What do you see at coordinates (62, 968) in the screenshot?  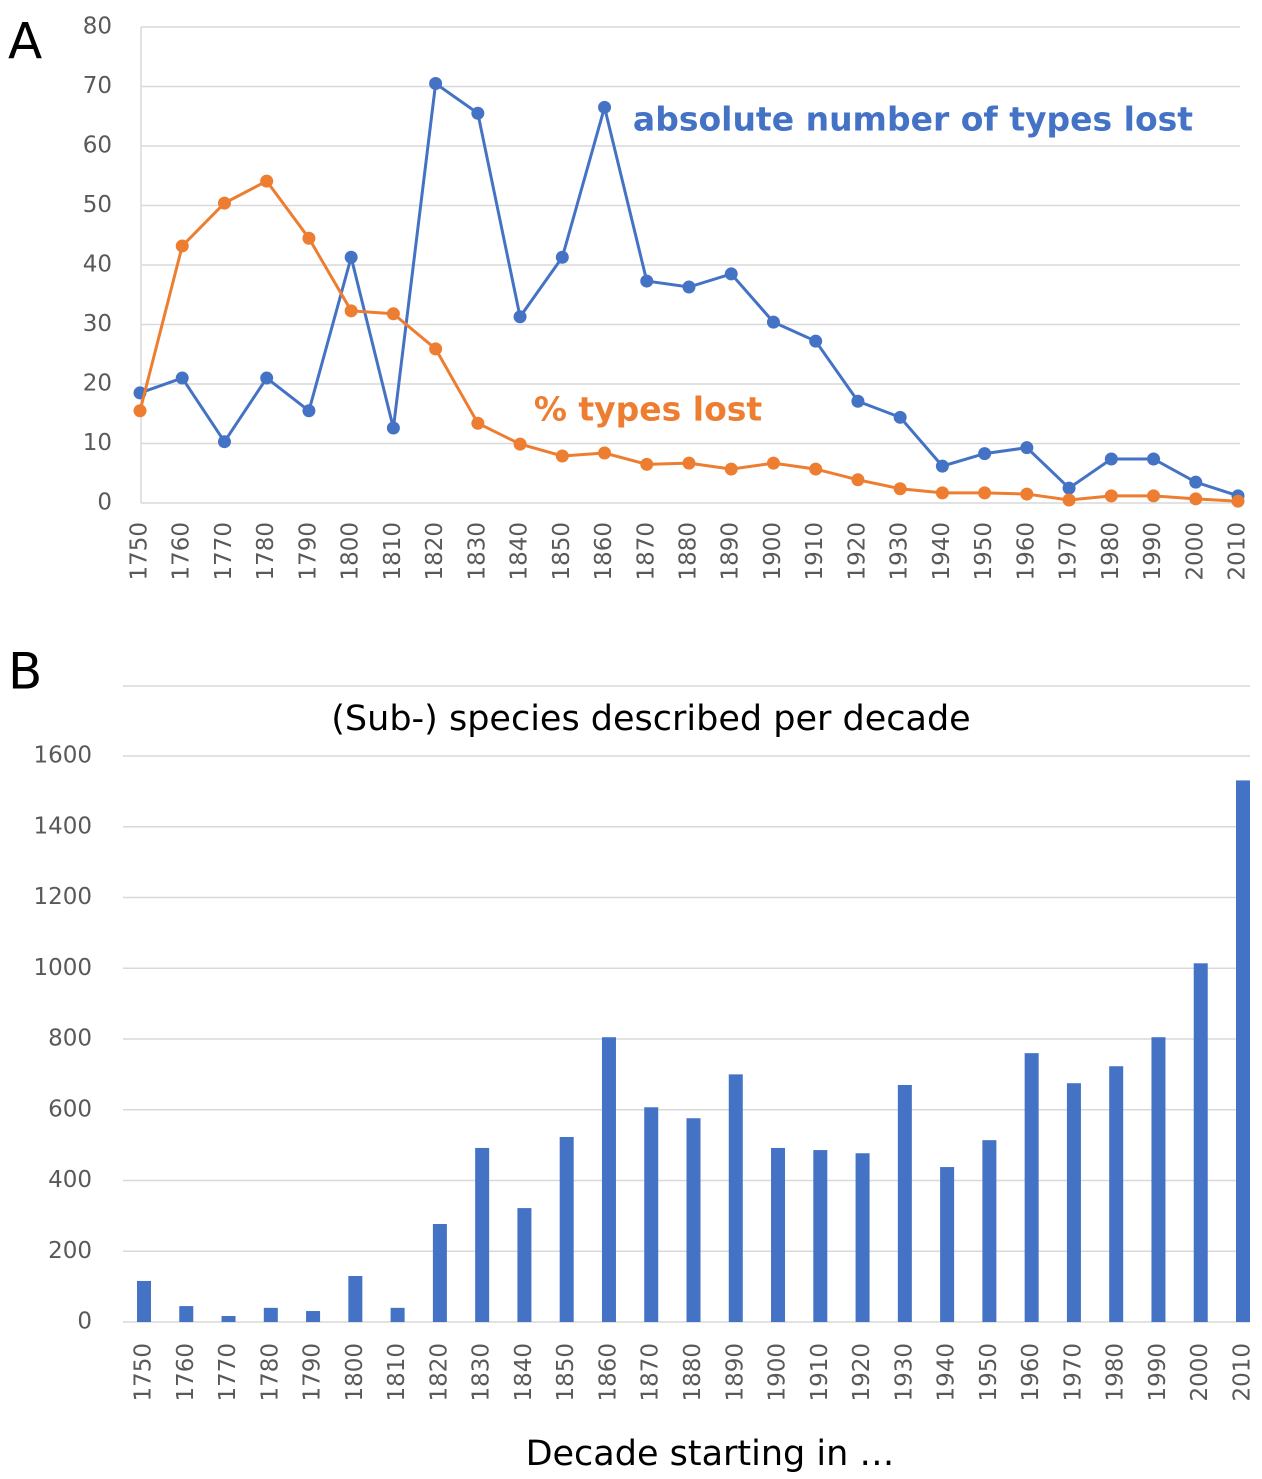 I see `y-tick-label: 1000` at bounding box center [62, 968].